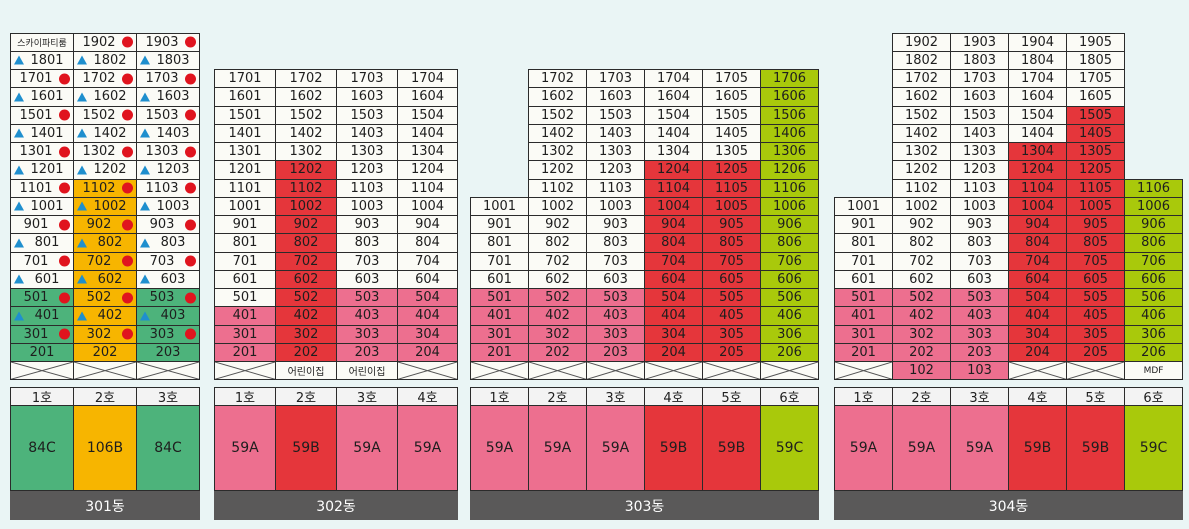 This screenshot has height=529, width=1189. I want to click on empty-unit-cell, so click(42, 371).